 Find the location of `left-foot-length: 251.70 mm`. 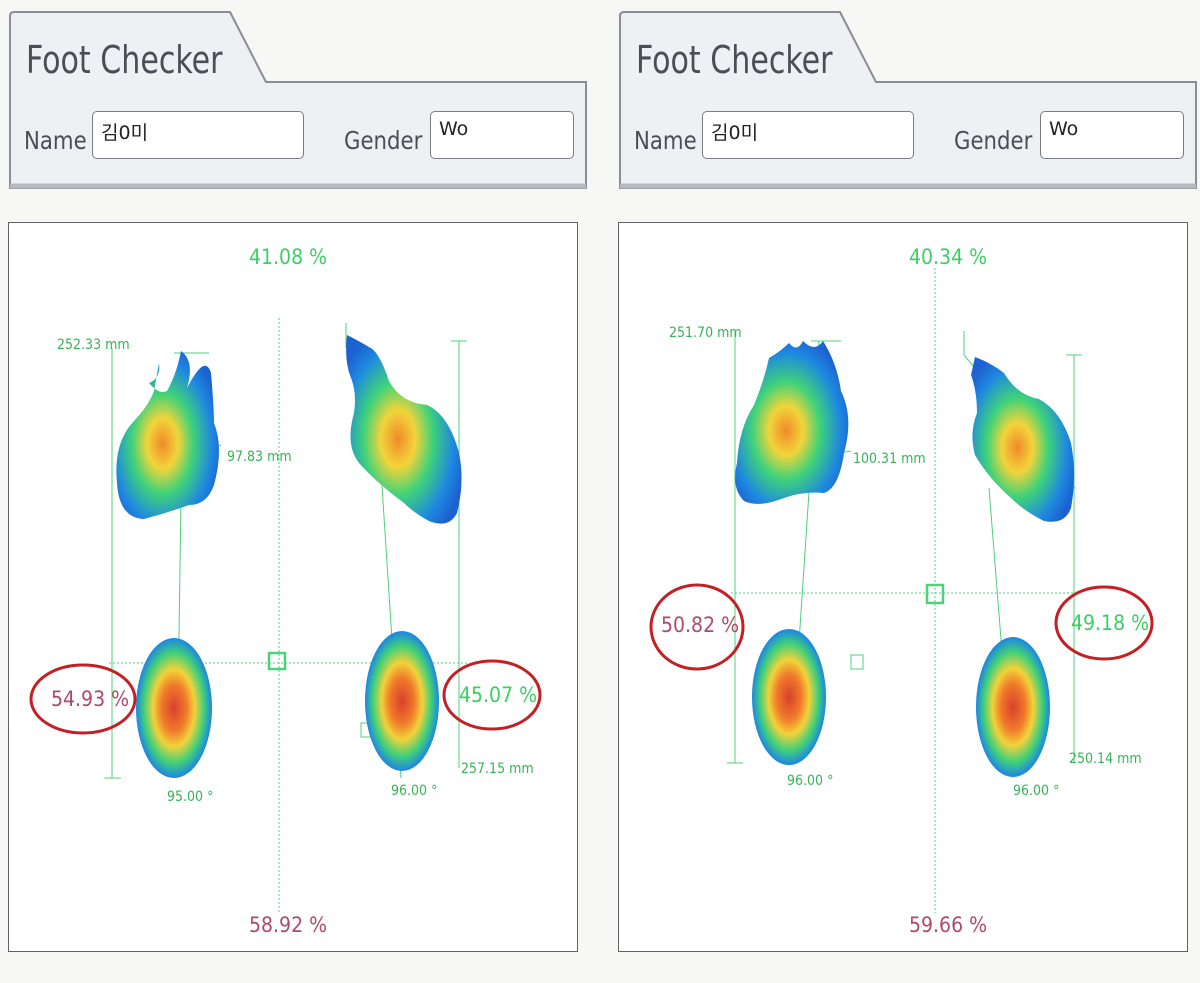

left-foot-length: 251.70 mm is located at coordinates (705, 333).